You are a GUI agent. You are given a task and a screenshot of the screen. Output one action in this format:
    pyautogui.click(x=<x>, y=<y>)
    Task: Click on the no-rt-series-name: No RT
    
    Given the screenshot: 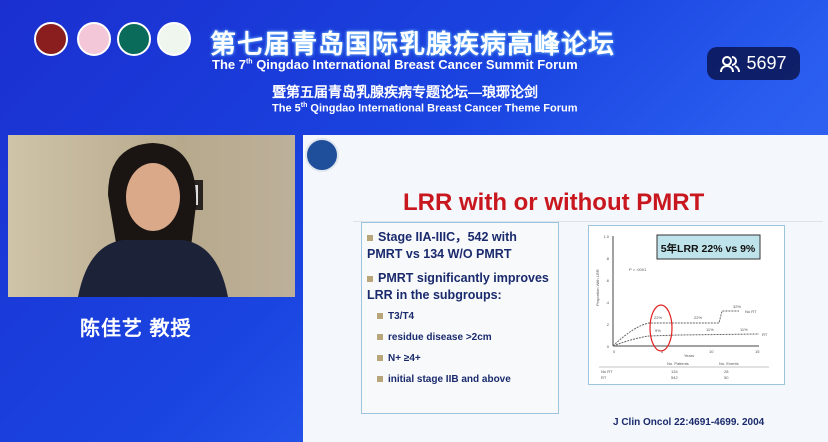 What is the action you would take?
    pyautogui.click(x=751, y=311)
    